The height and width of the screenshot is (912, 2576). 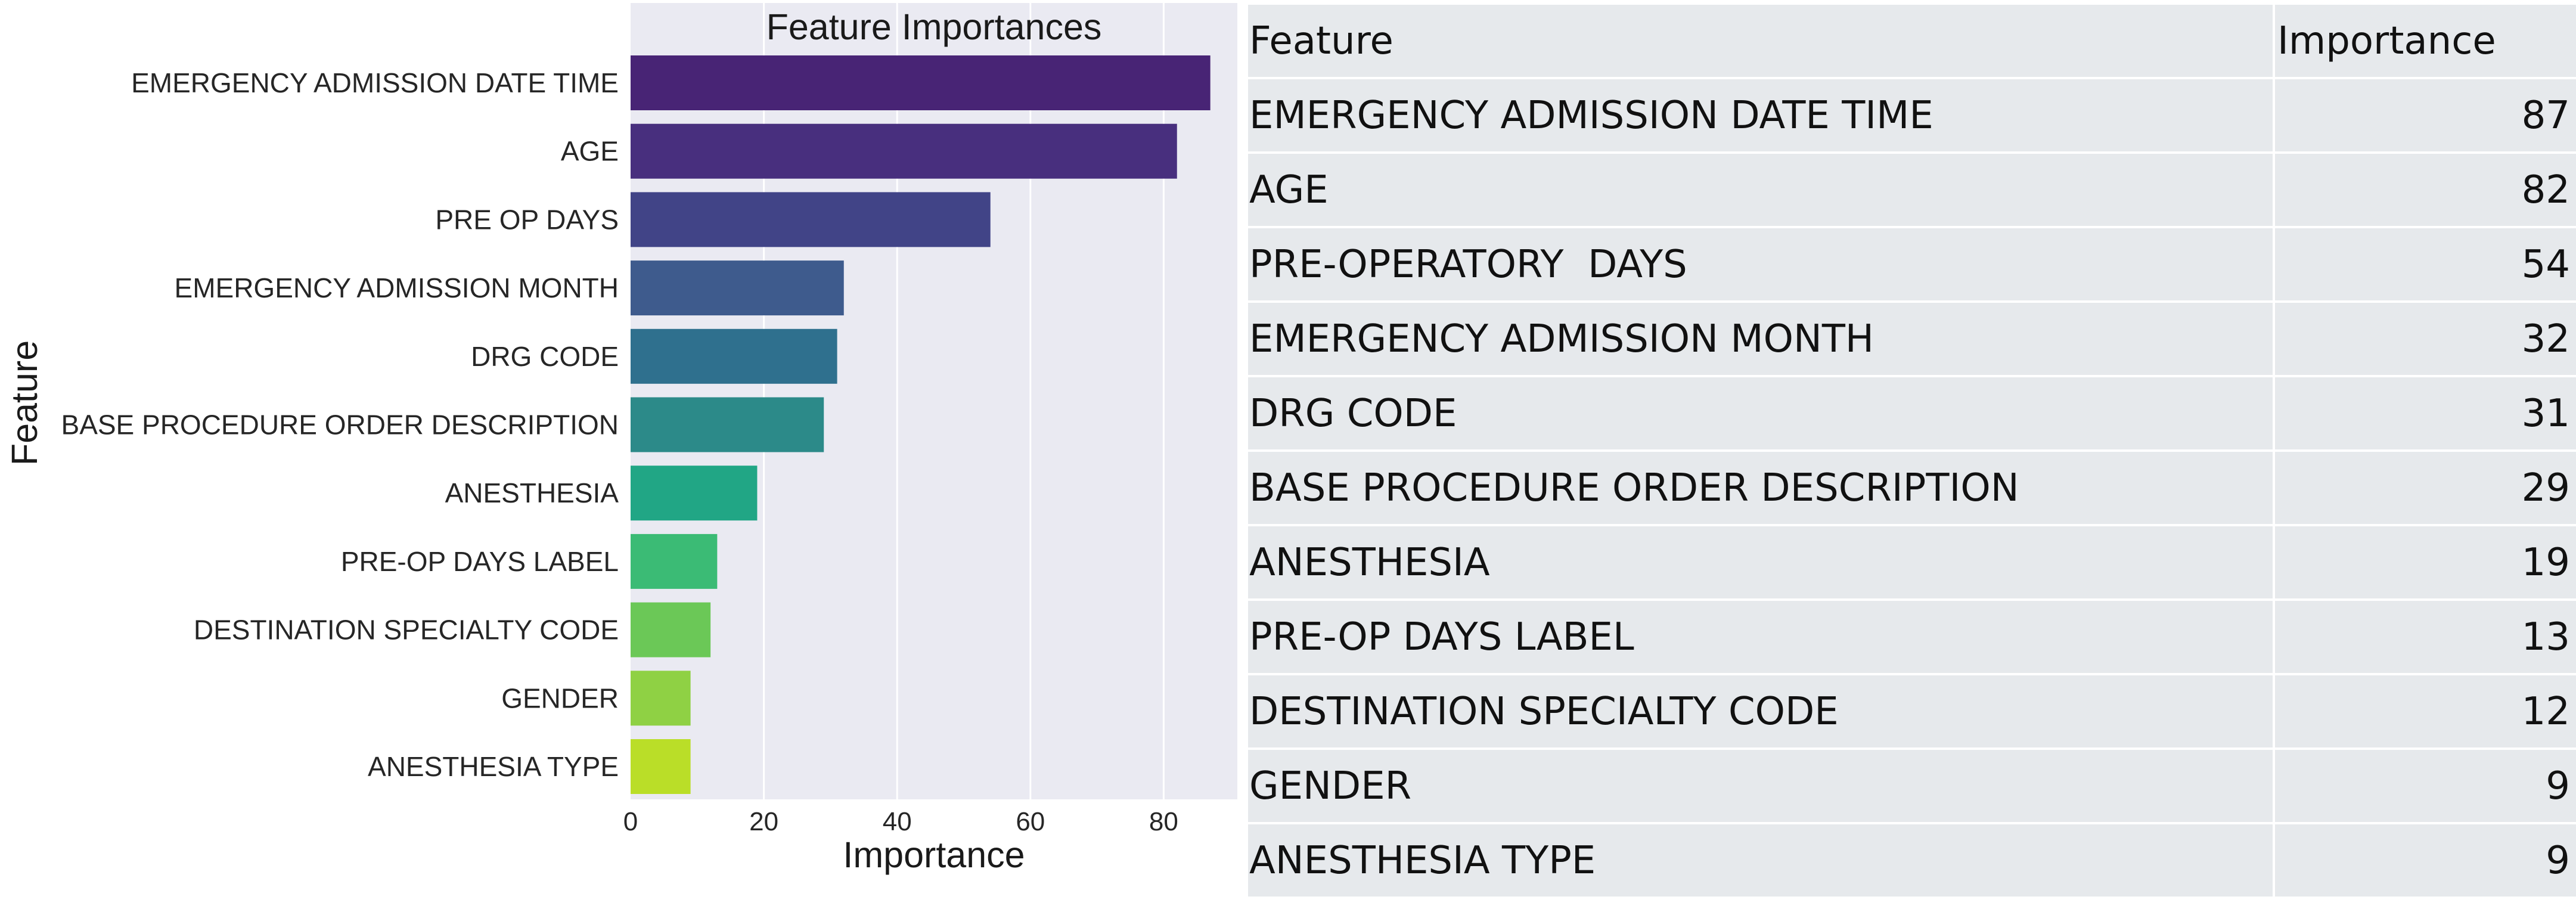 I want to click on table-row: BASE PROCEDURE ORDER DESCRIPTION 29, so click(x=1912, y=488).